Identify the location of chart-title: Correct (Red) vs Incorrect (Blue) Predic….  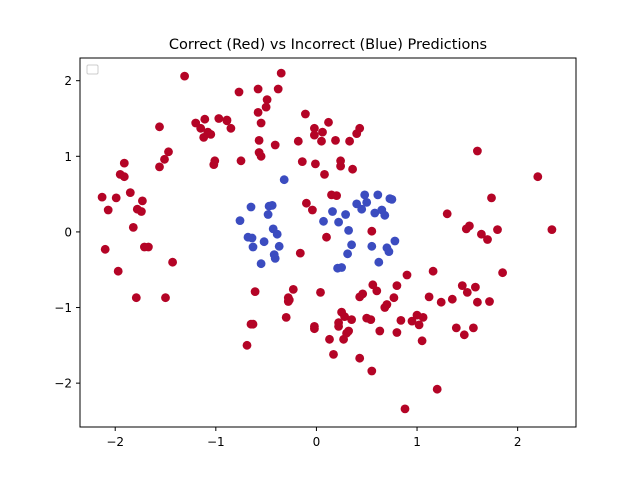
(328, 45).